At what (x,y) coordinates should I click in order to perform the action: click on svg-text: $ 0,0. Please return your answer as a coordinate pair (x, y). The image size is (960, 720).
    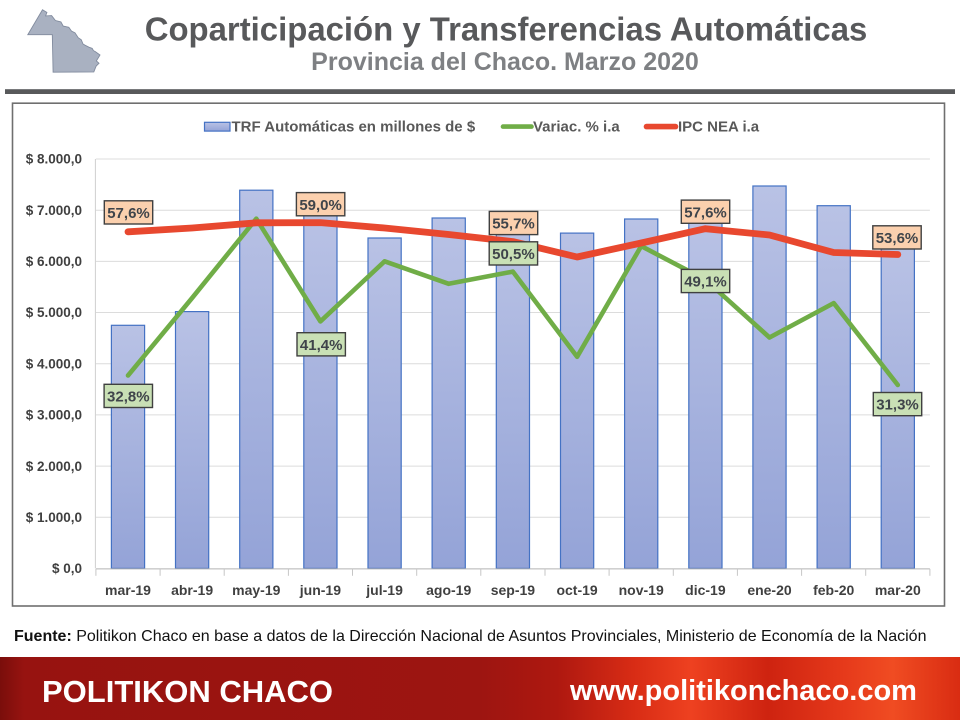
    Looking at the image, I should click on (67, 568).